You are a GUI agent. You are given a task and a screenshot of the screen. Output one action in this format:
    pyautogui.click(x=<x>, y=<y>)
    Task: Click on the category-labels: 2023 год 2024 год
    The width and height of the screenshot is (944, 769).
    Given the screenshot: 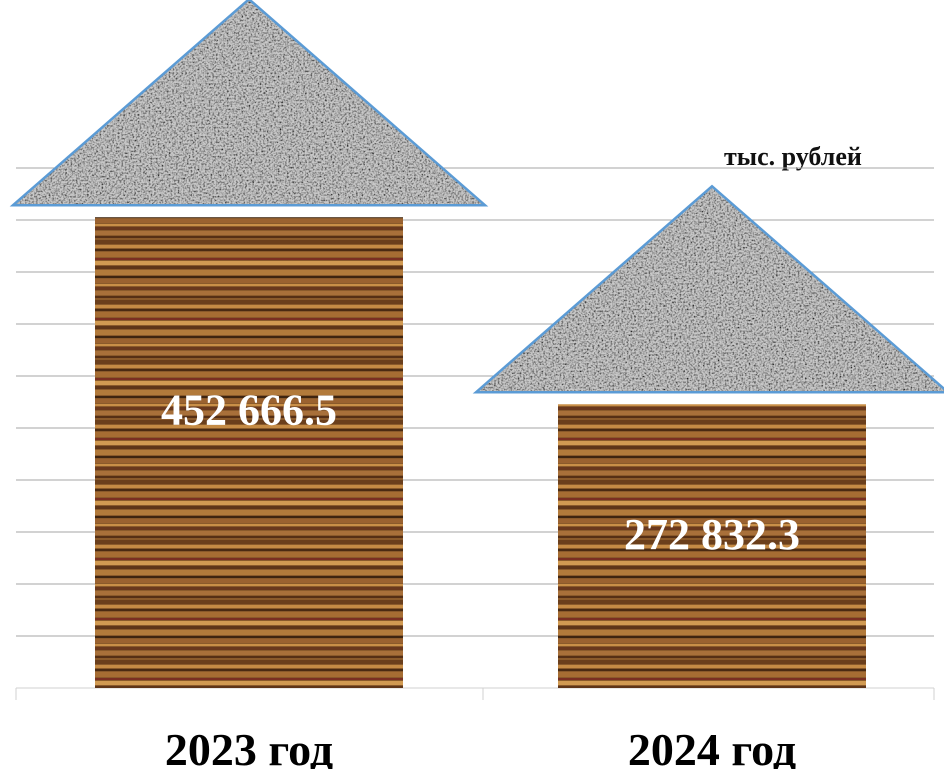 What is the action you would take?
    pyautogui.click(x=480, y=746)
    